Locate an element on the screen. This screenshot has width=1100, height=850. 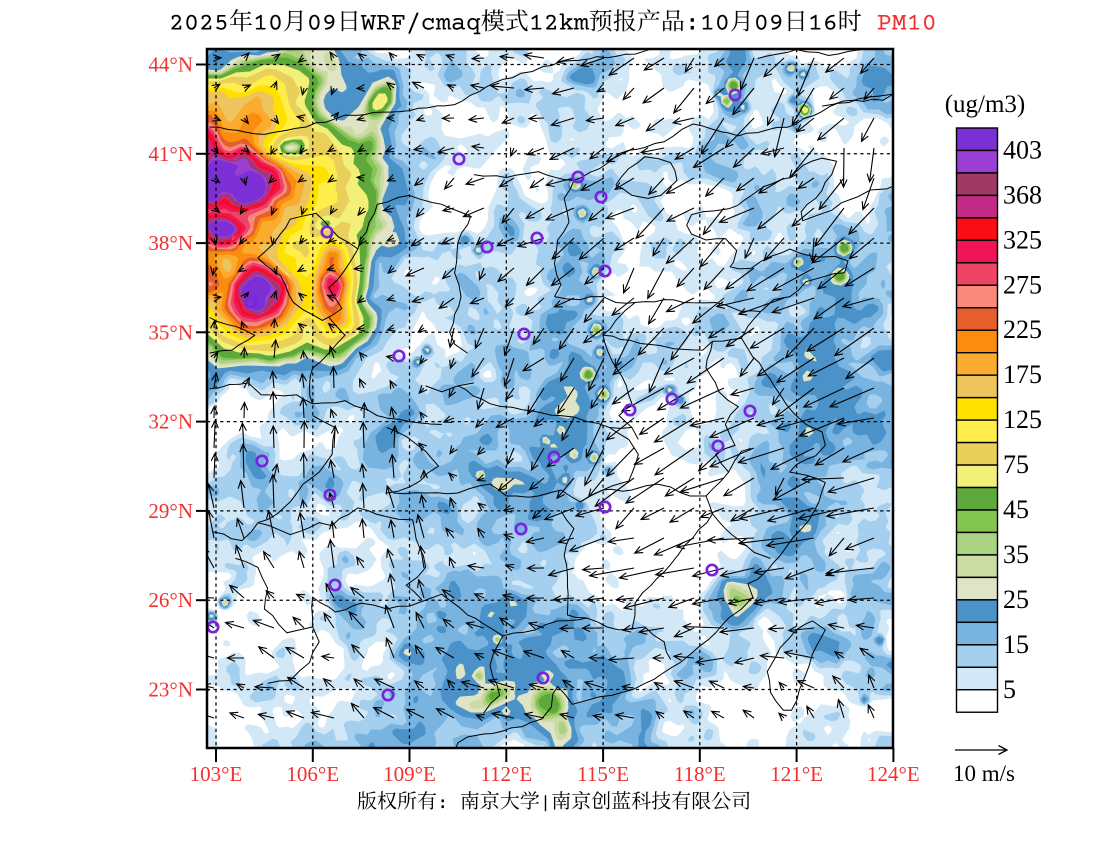
svg-text: 325 is located at coordinates (1022, 239).